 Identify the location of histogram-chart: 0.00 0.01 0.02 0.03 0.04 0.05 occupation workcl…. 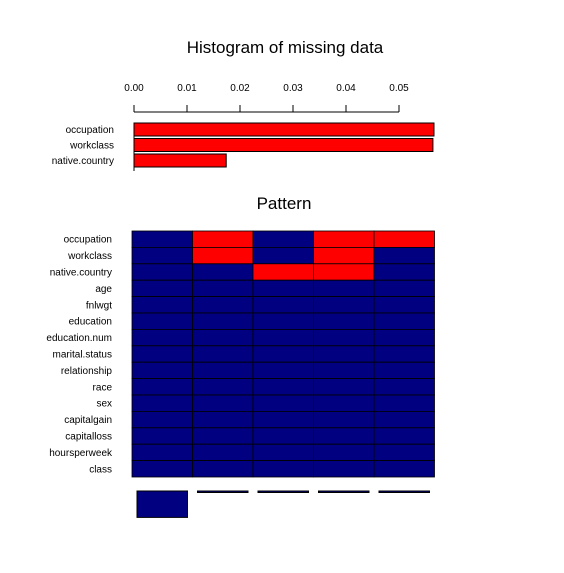
(243, 127).